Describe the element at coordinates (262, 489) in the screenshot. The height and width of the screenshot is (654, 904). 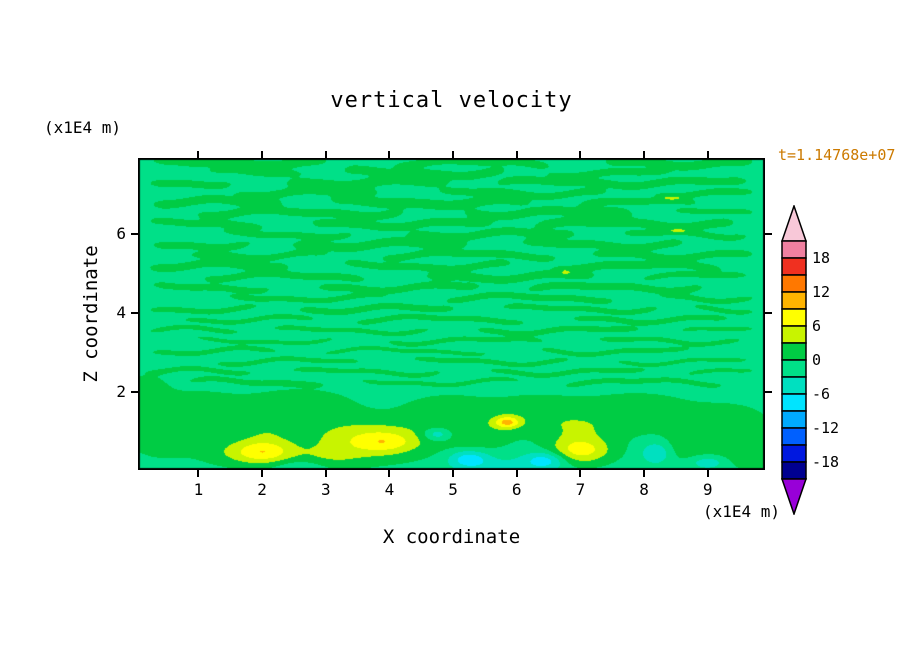
I see `x-axis-tick-label: 2` at that location.